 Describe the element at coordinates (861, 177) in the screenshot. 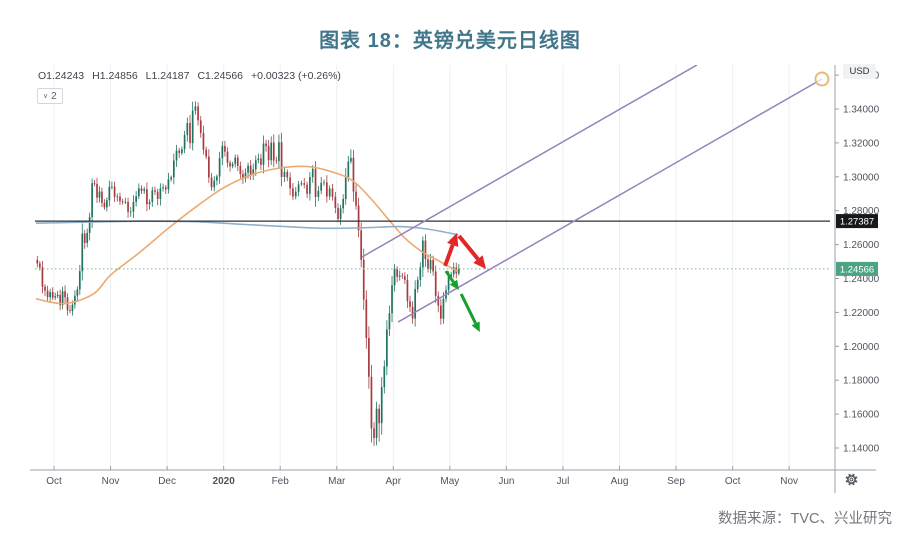

I see `y-axis-label: 1.30000` at that location.